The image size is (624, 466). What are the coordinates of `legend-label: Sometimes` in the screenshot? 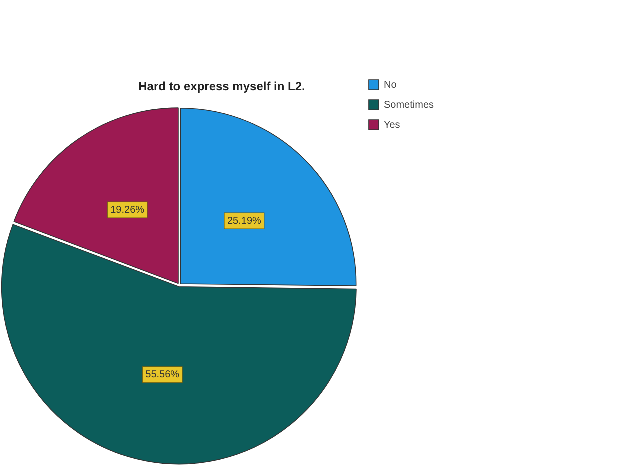 It's located at (409, 105).